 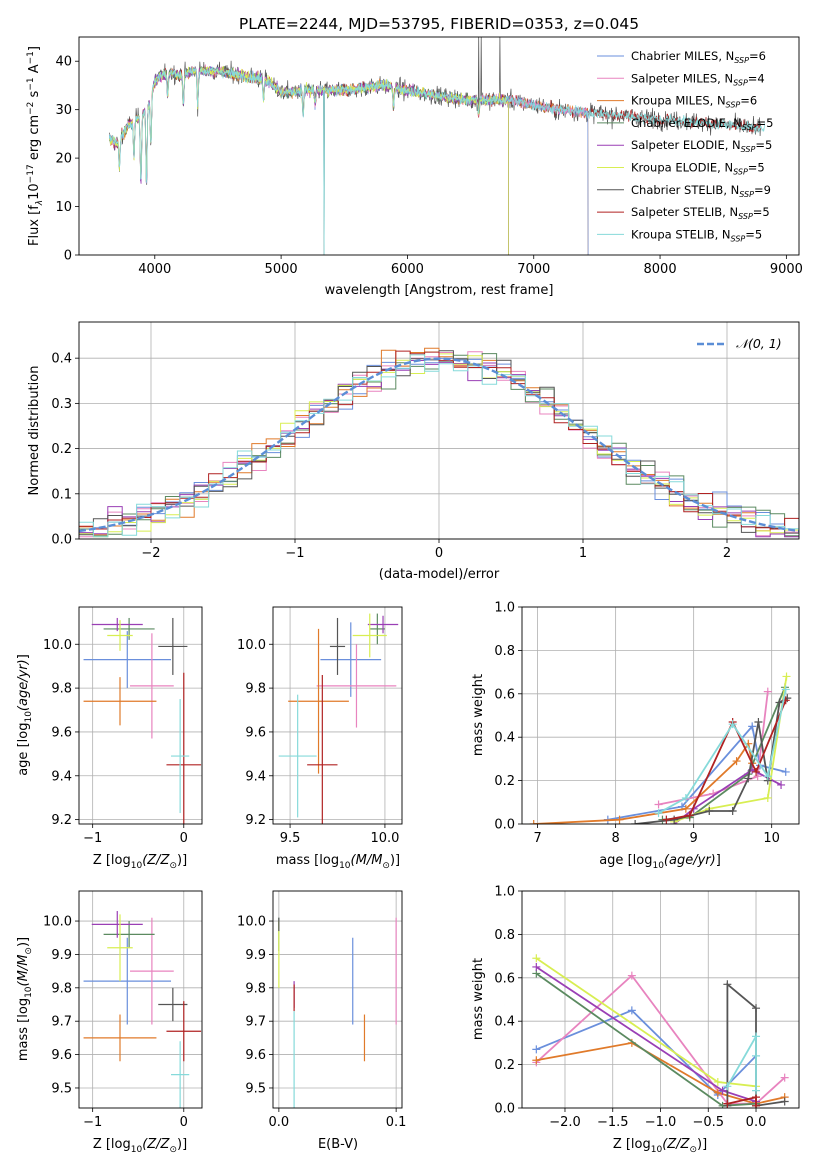 What do you see at coordinates (504, 608) in the screenshot?
I see `y-tick-label: 1.0` at bounding box center [504, 608].